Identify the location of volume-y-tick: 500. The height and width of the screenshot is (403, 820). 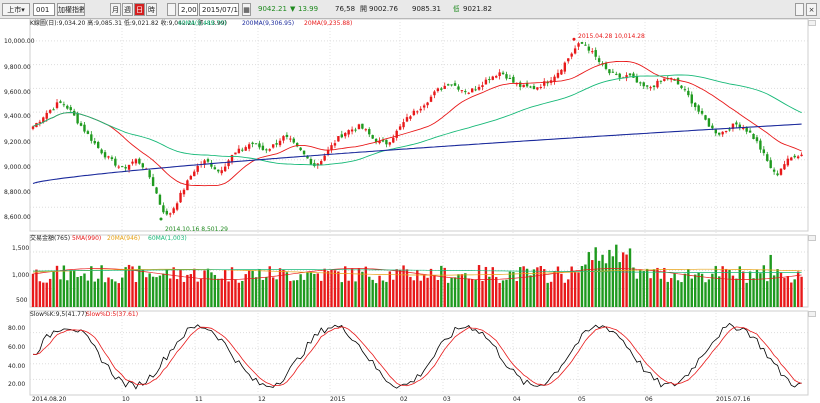
(22, 300).